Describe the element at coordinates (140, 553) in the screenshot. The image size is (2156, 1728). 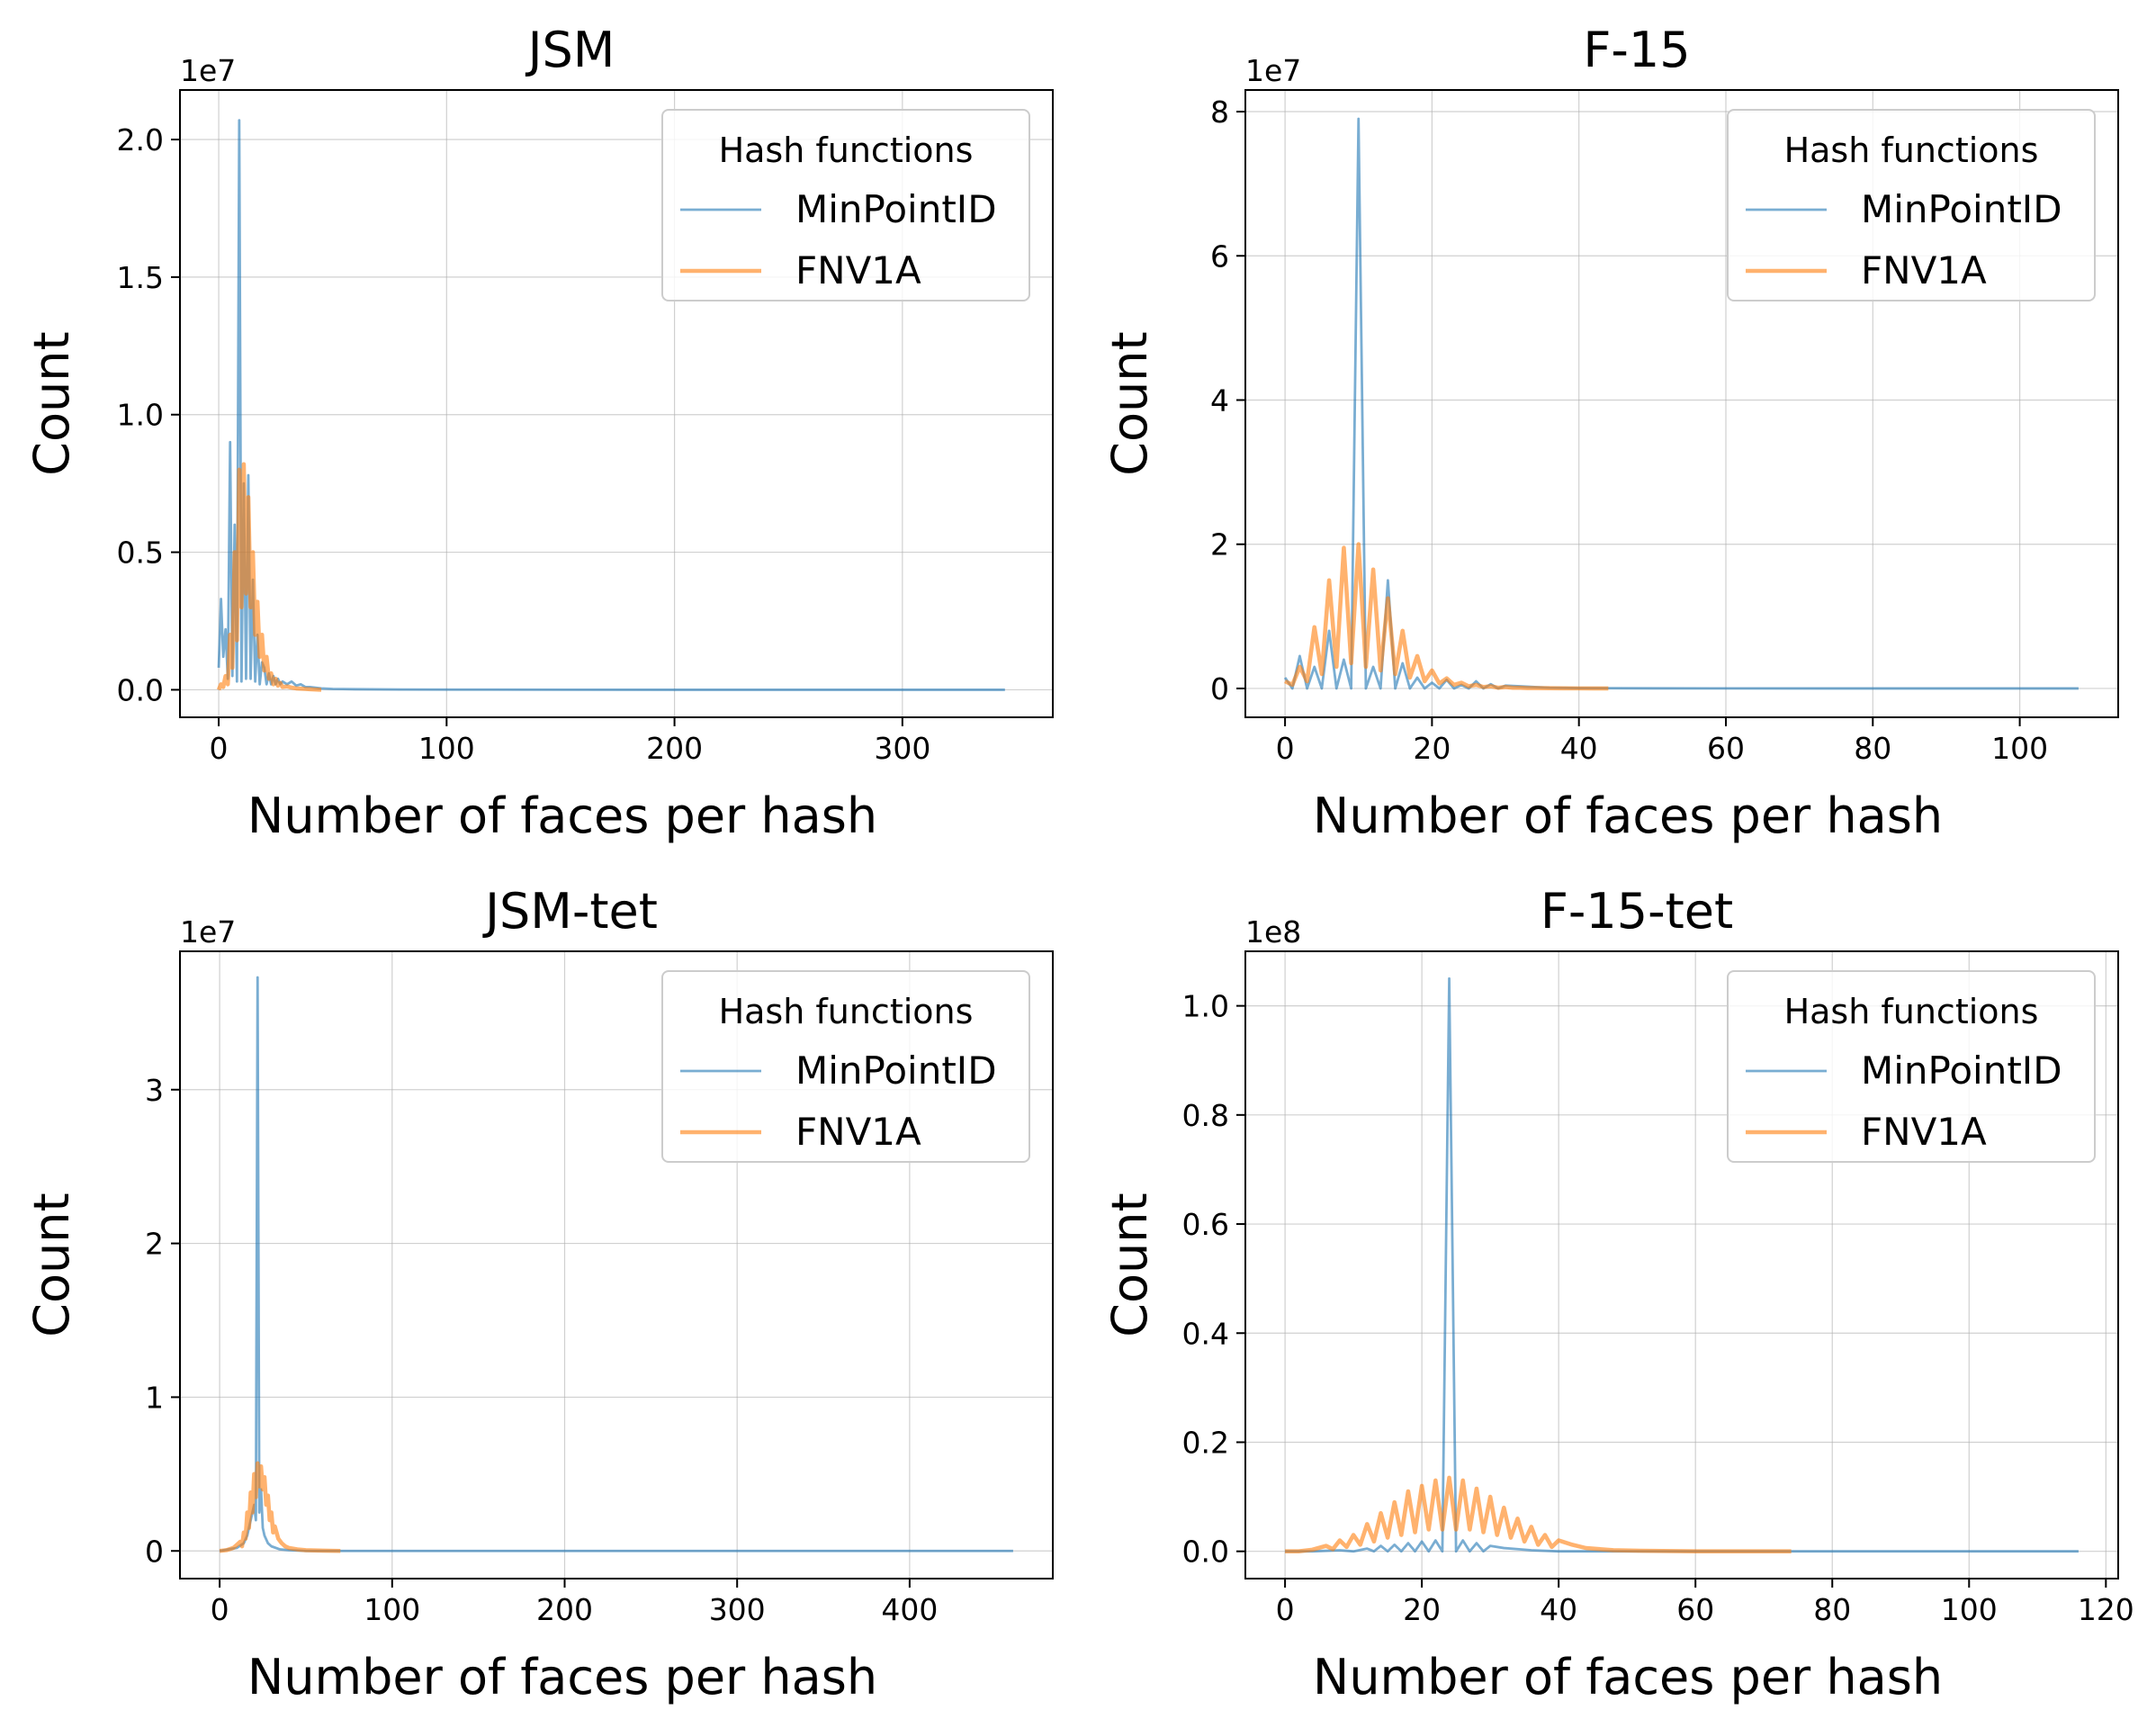
I see `y-tick-label: 0.5` at that location.